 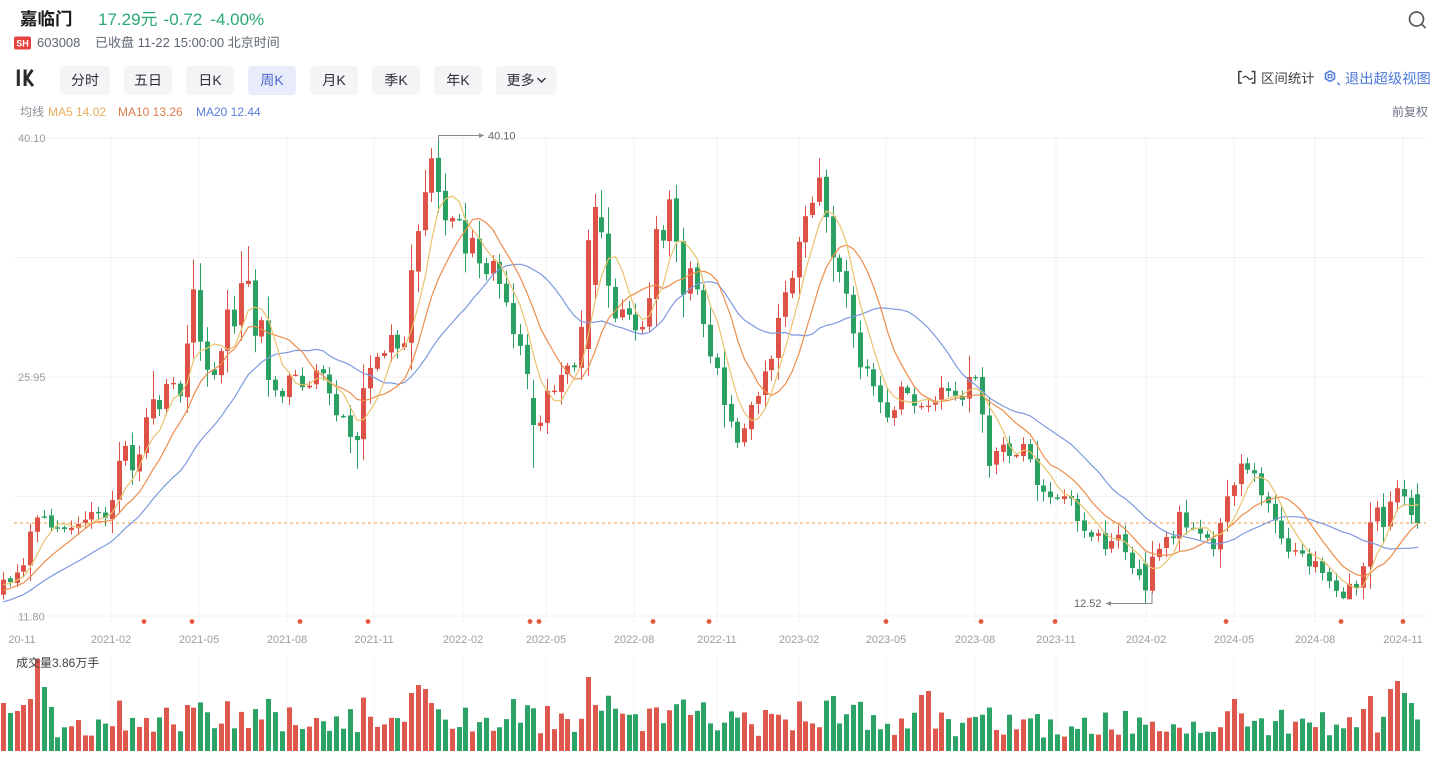 What do you see at coordinates (21, 640) in the screenshot?
I see `svg-text: 20-11` at bounding box center [21, 640].